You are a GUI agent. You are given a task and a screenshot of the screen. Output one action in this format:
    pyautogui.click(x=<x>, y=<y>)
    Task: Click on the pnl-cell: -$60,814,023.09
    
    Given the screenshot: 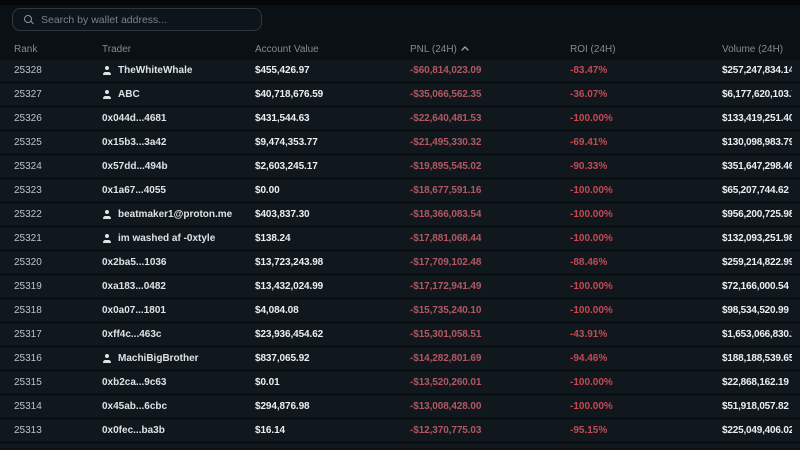 What is the action you would take?
    pyautogui.click(x=446, y=70)
    